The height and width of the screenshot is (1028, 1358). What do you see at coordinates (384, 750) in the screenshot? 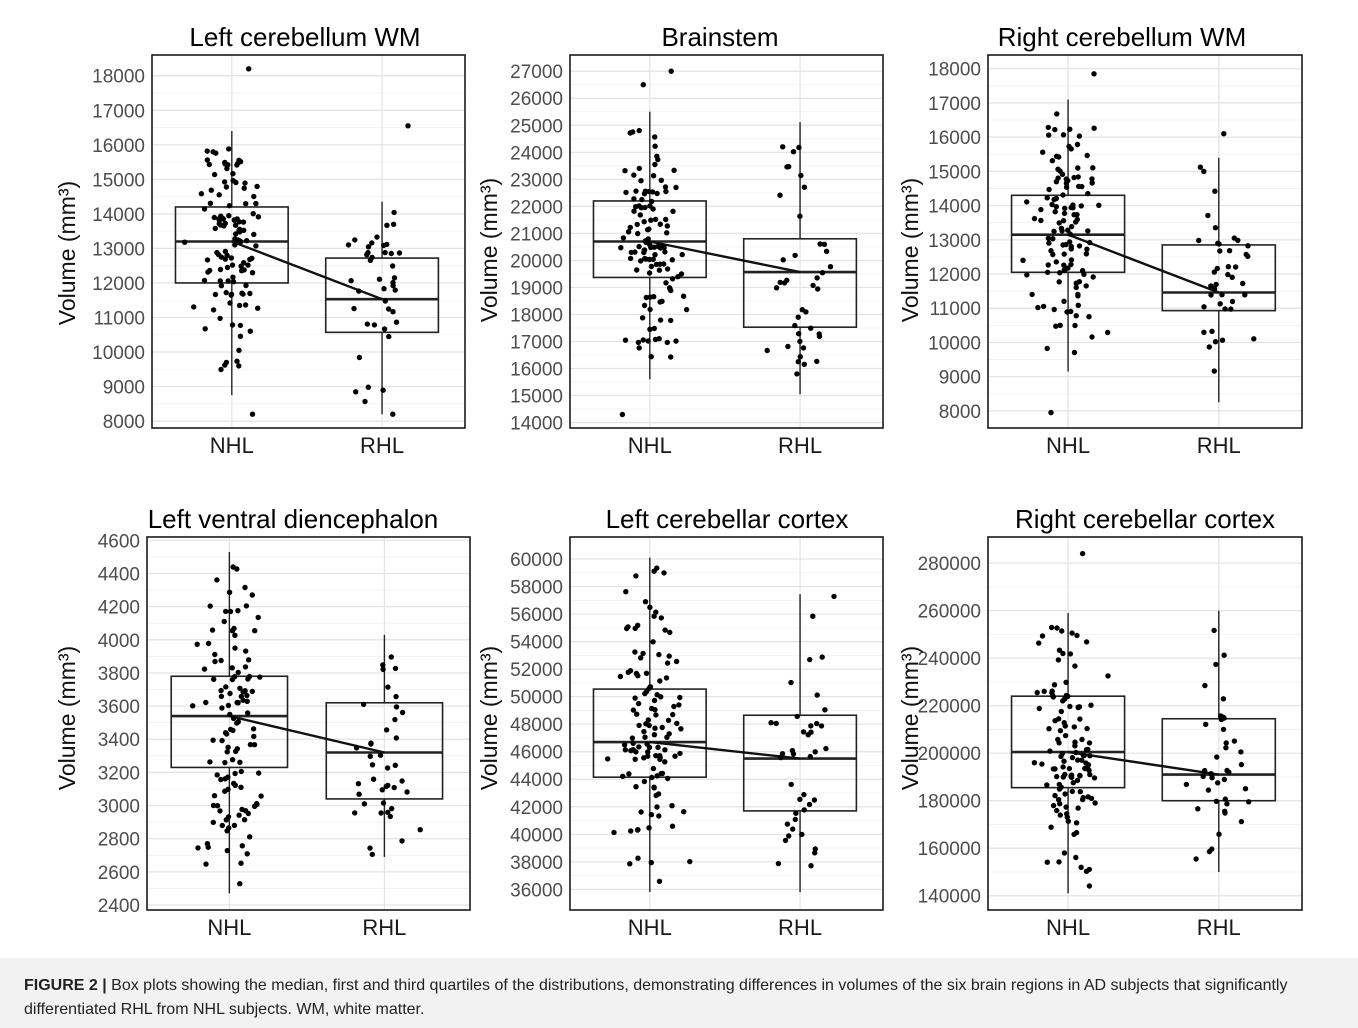
I see `box-rhl` at bounding box center [384, 750].